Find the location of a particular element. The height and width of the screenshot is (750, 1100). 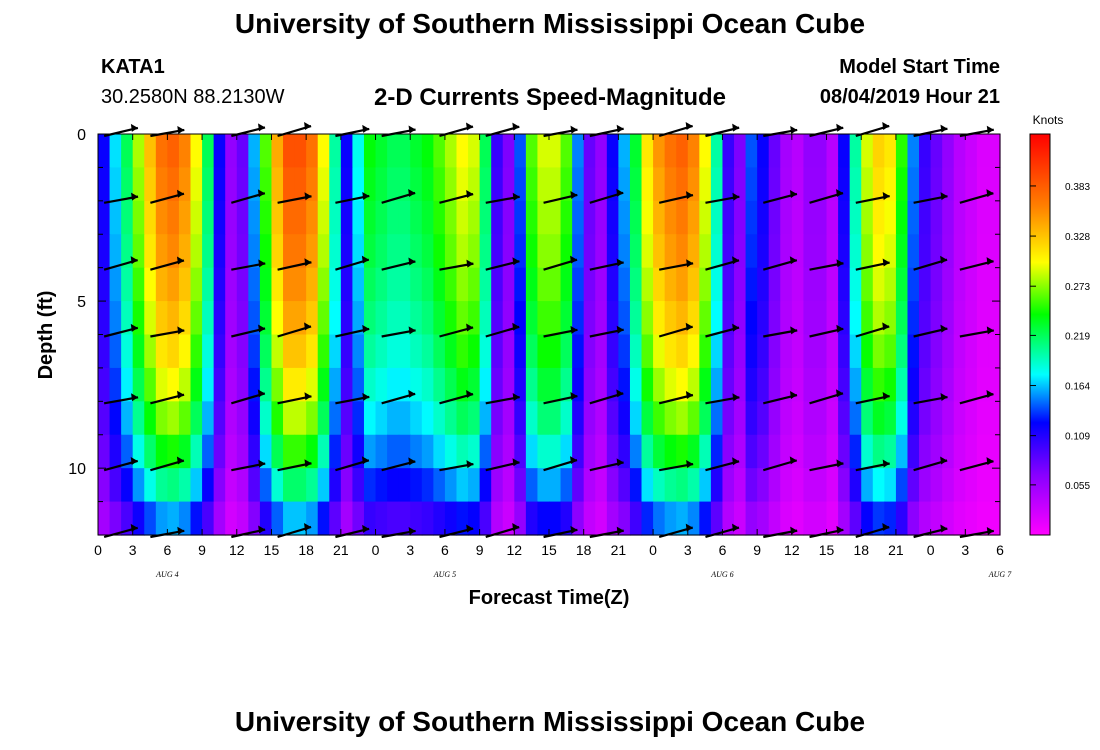

colorbar-gradient is located at coordinates (1040, 334).